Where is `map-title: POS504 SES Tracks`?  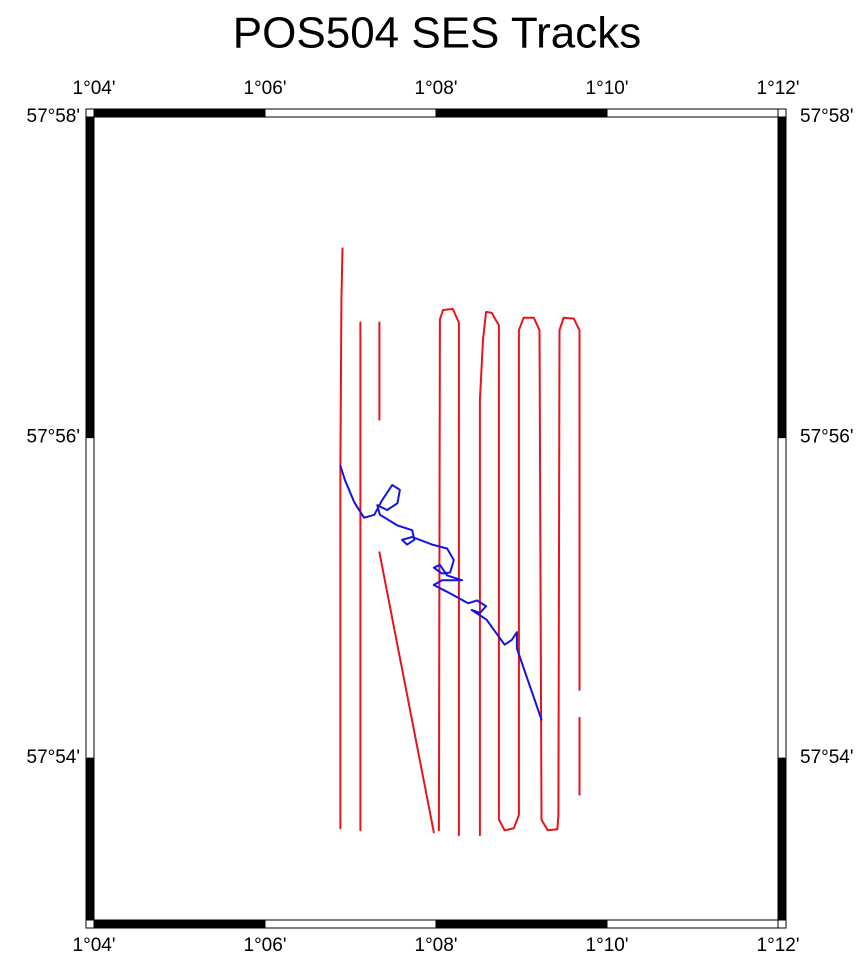 map-title: POS504 SES Tracks is located at coordinates (437, 33).